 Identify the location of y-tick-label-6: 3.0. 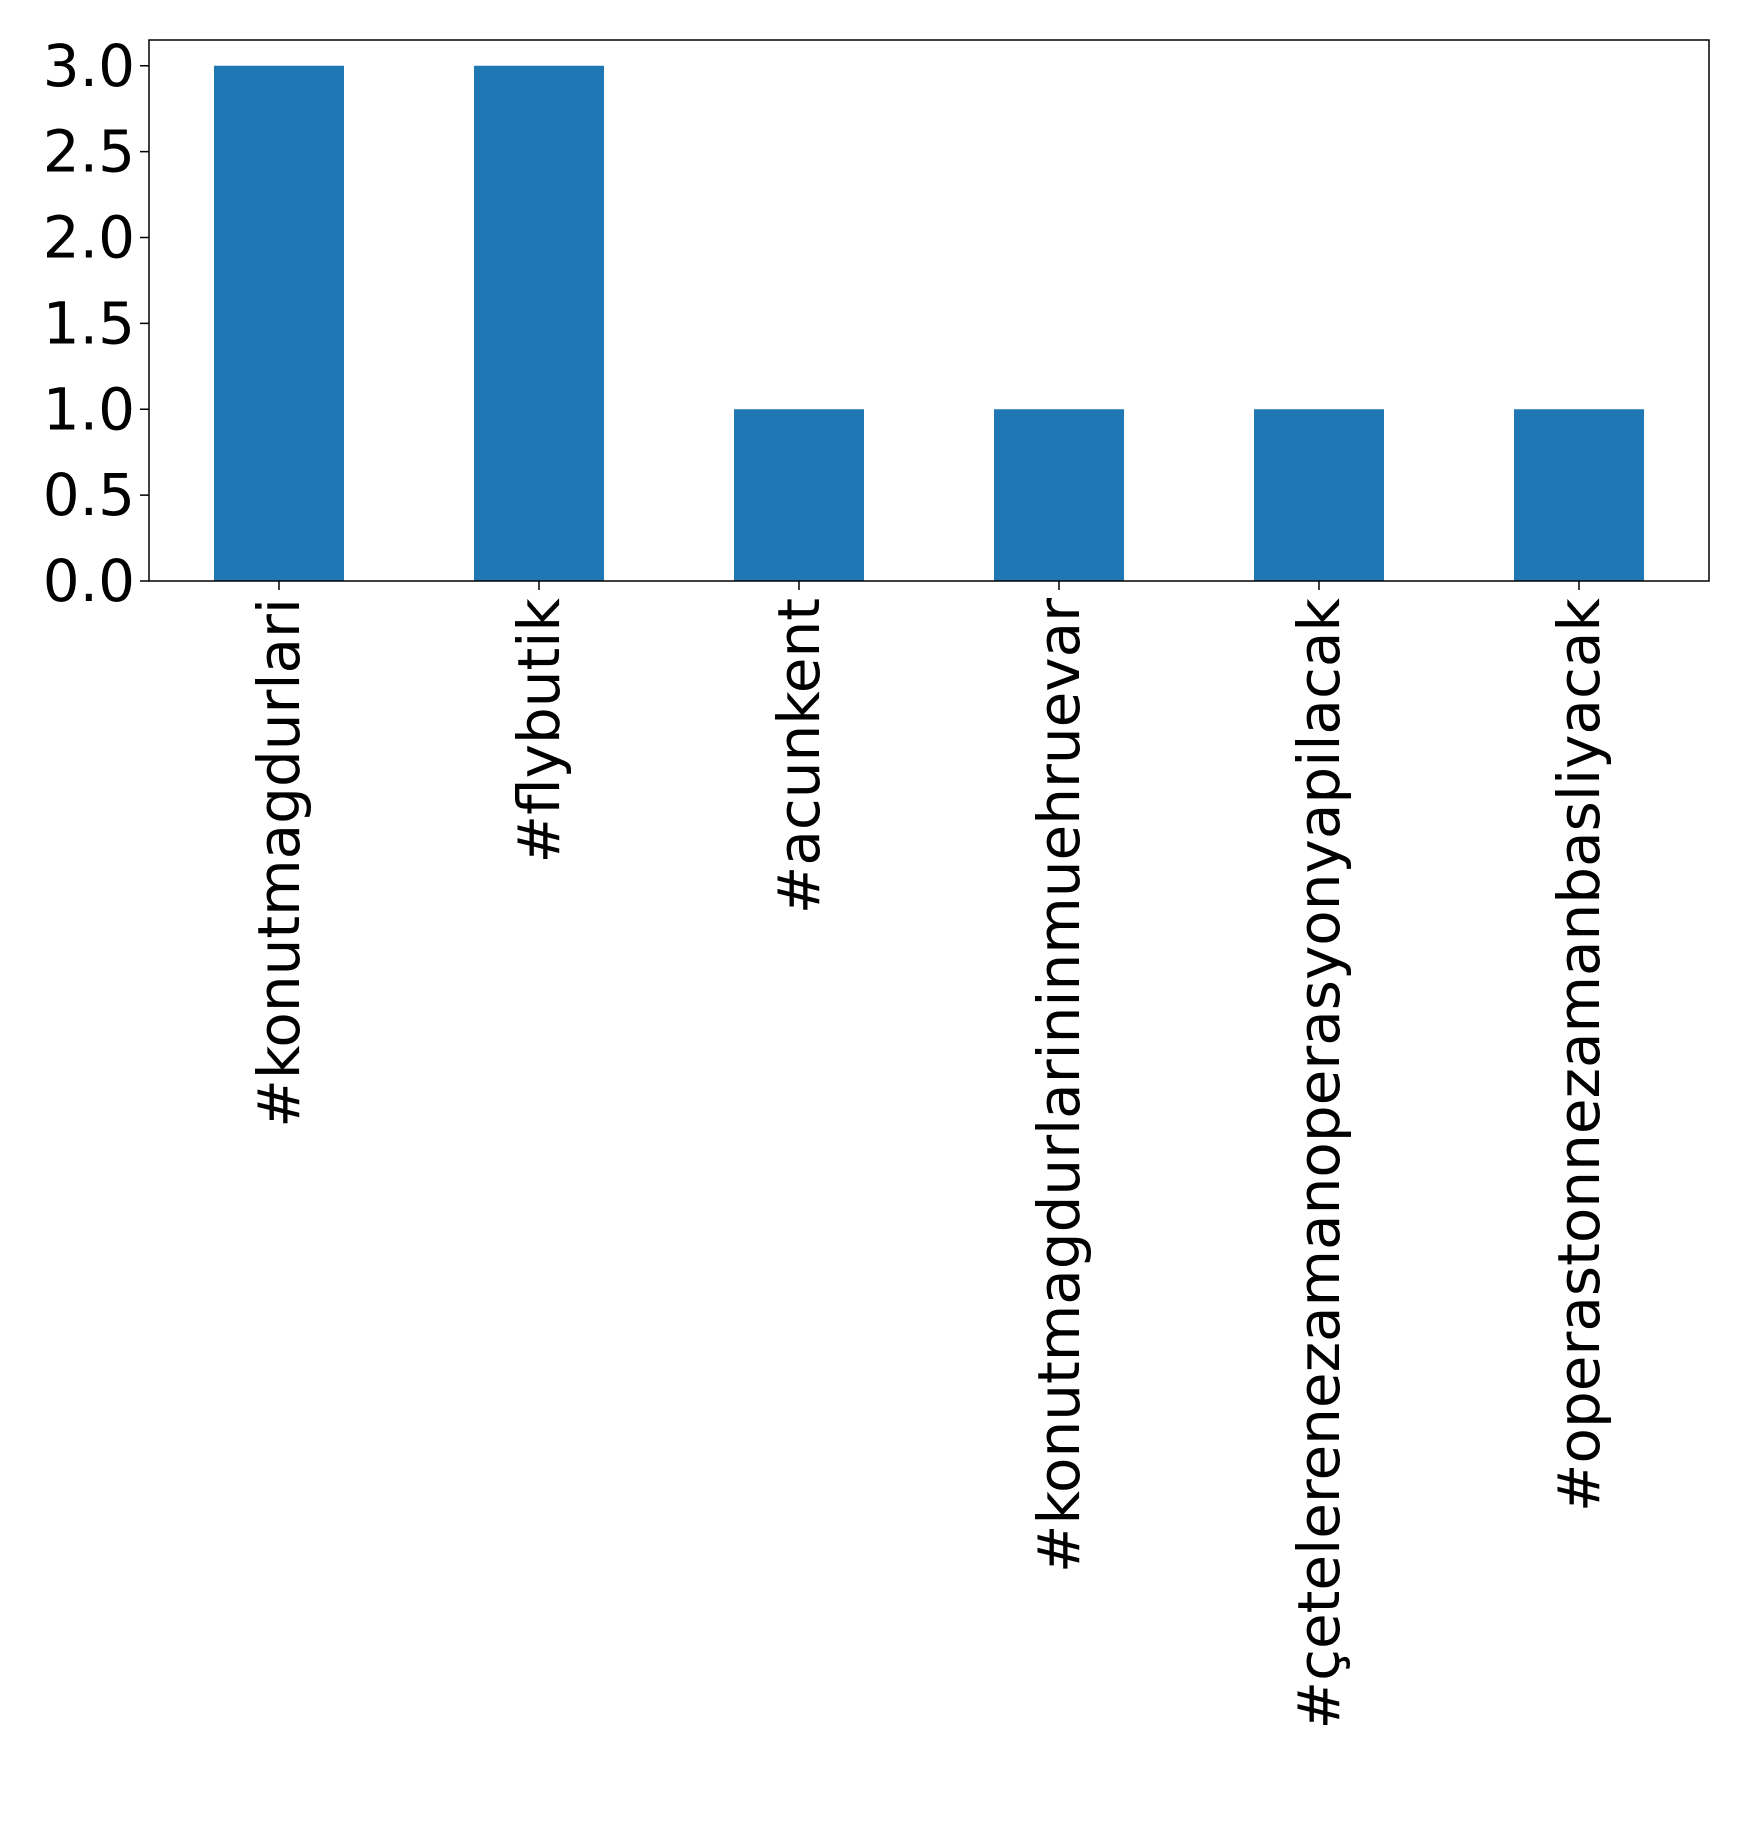
(89, 66).